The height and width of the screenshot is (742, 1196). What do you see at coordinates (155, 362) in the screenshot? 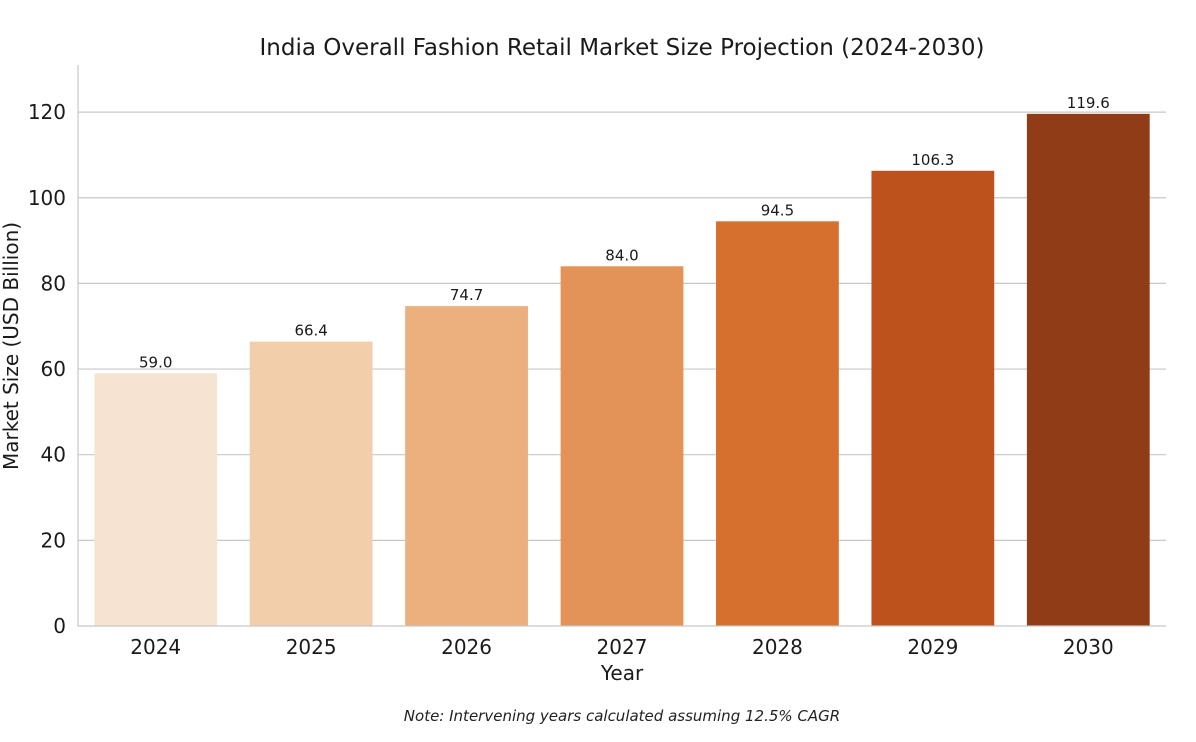
I see `data-label-2024: 59.0` at bounding box center [155, 362].